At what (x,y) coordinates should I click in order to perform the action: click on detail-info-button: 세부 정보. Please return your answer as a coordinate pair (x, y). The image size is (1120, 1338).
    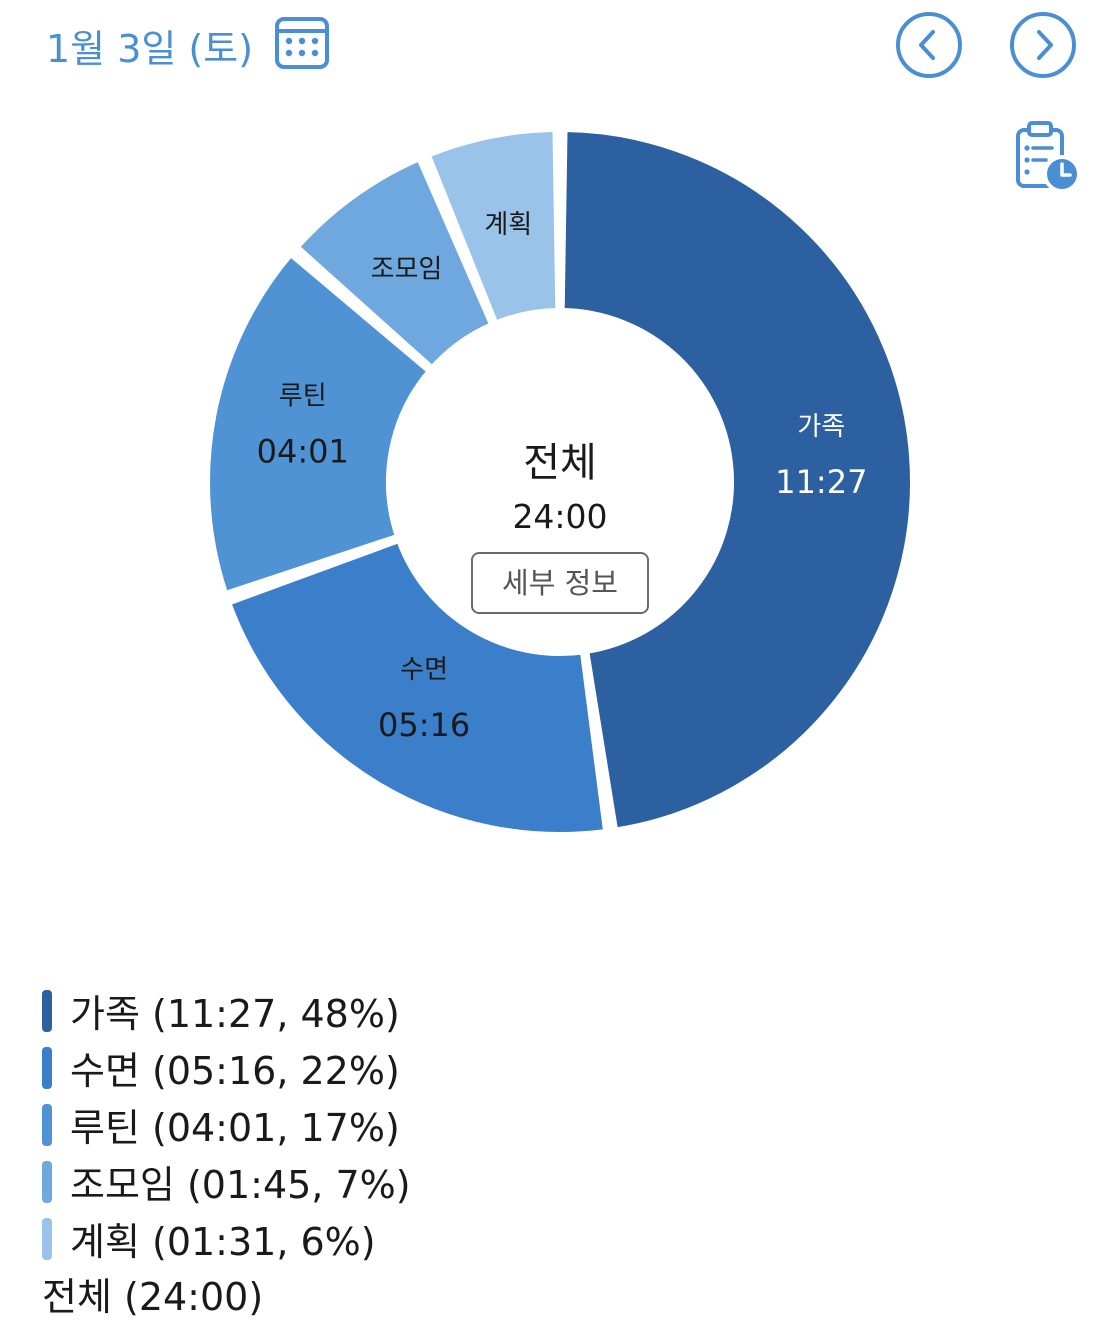
    Looking at the image, I should click on (560, 583).